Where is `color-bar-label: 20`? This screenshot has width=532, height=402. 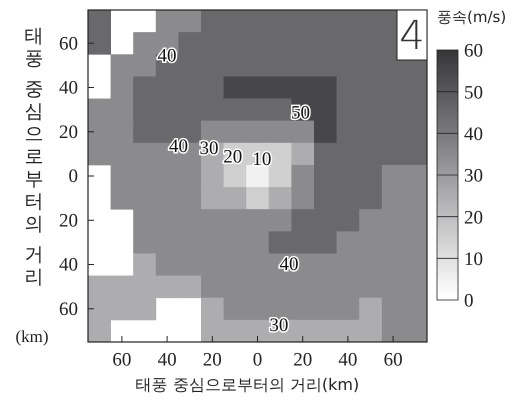 color-bar-label: 20 is located at coordinates (473, 217).